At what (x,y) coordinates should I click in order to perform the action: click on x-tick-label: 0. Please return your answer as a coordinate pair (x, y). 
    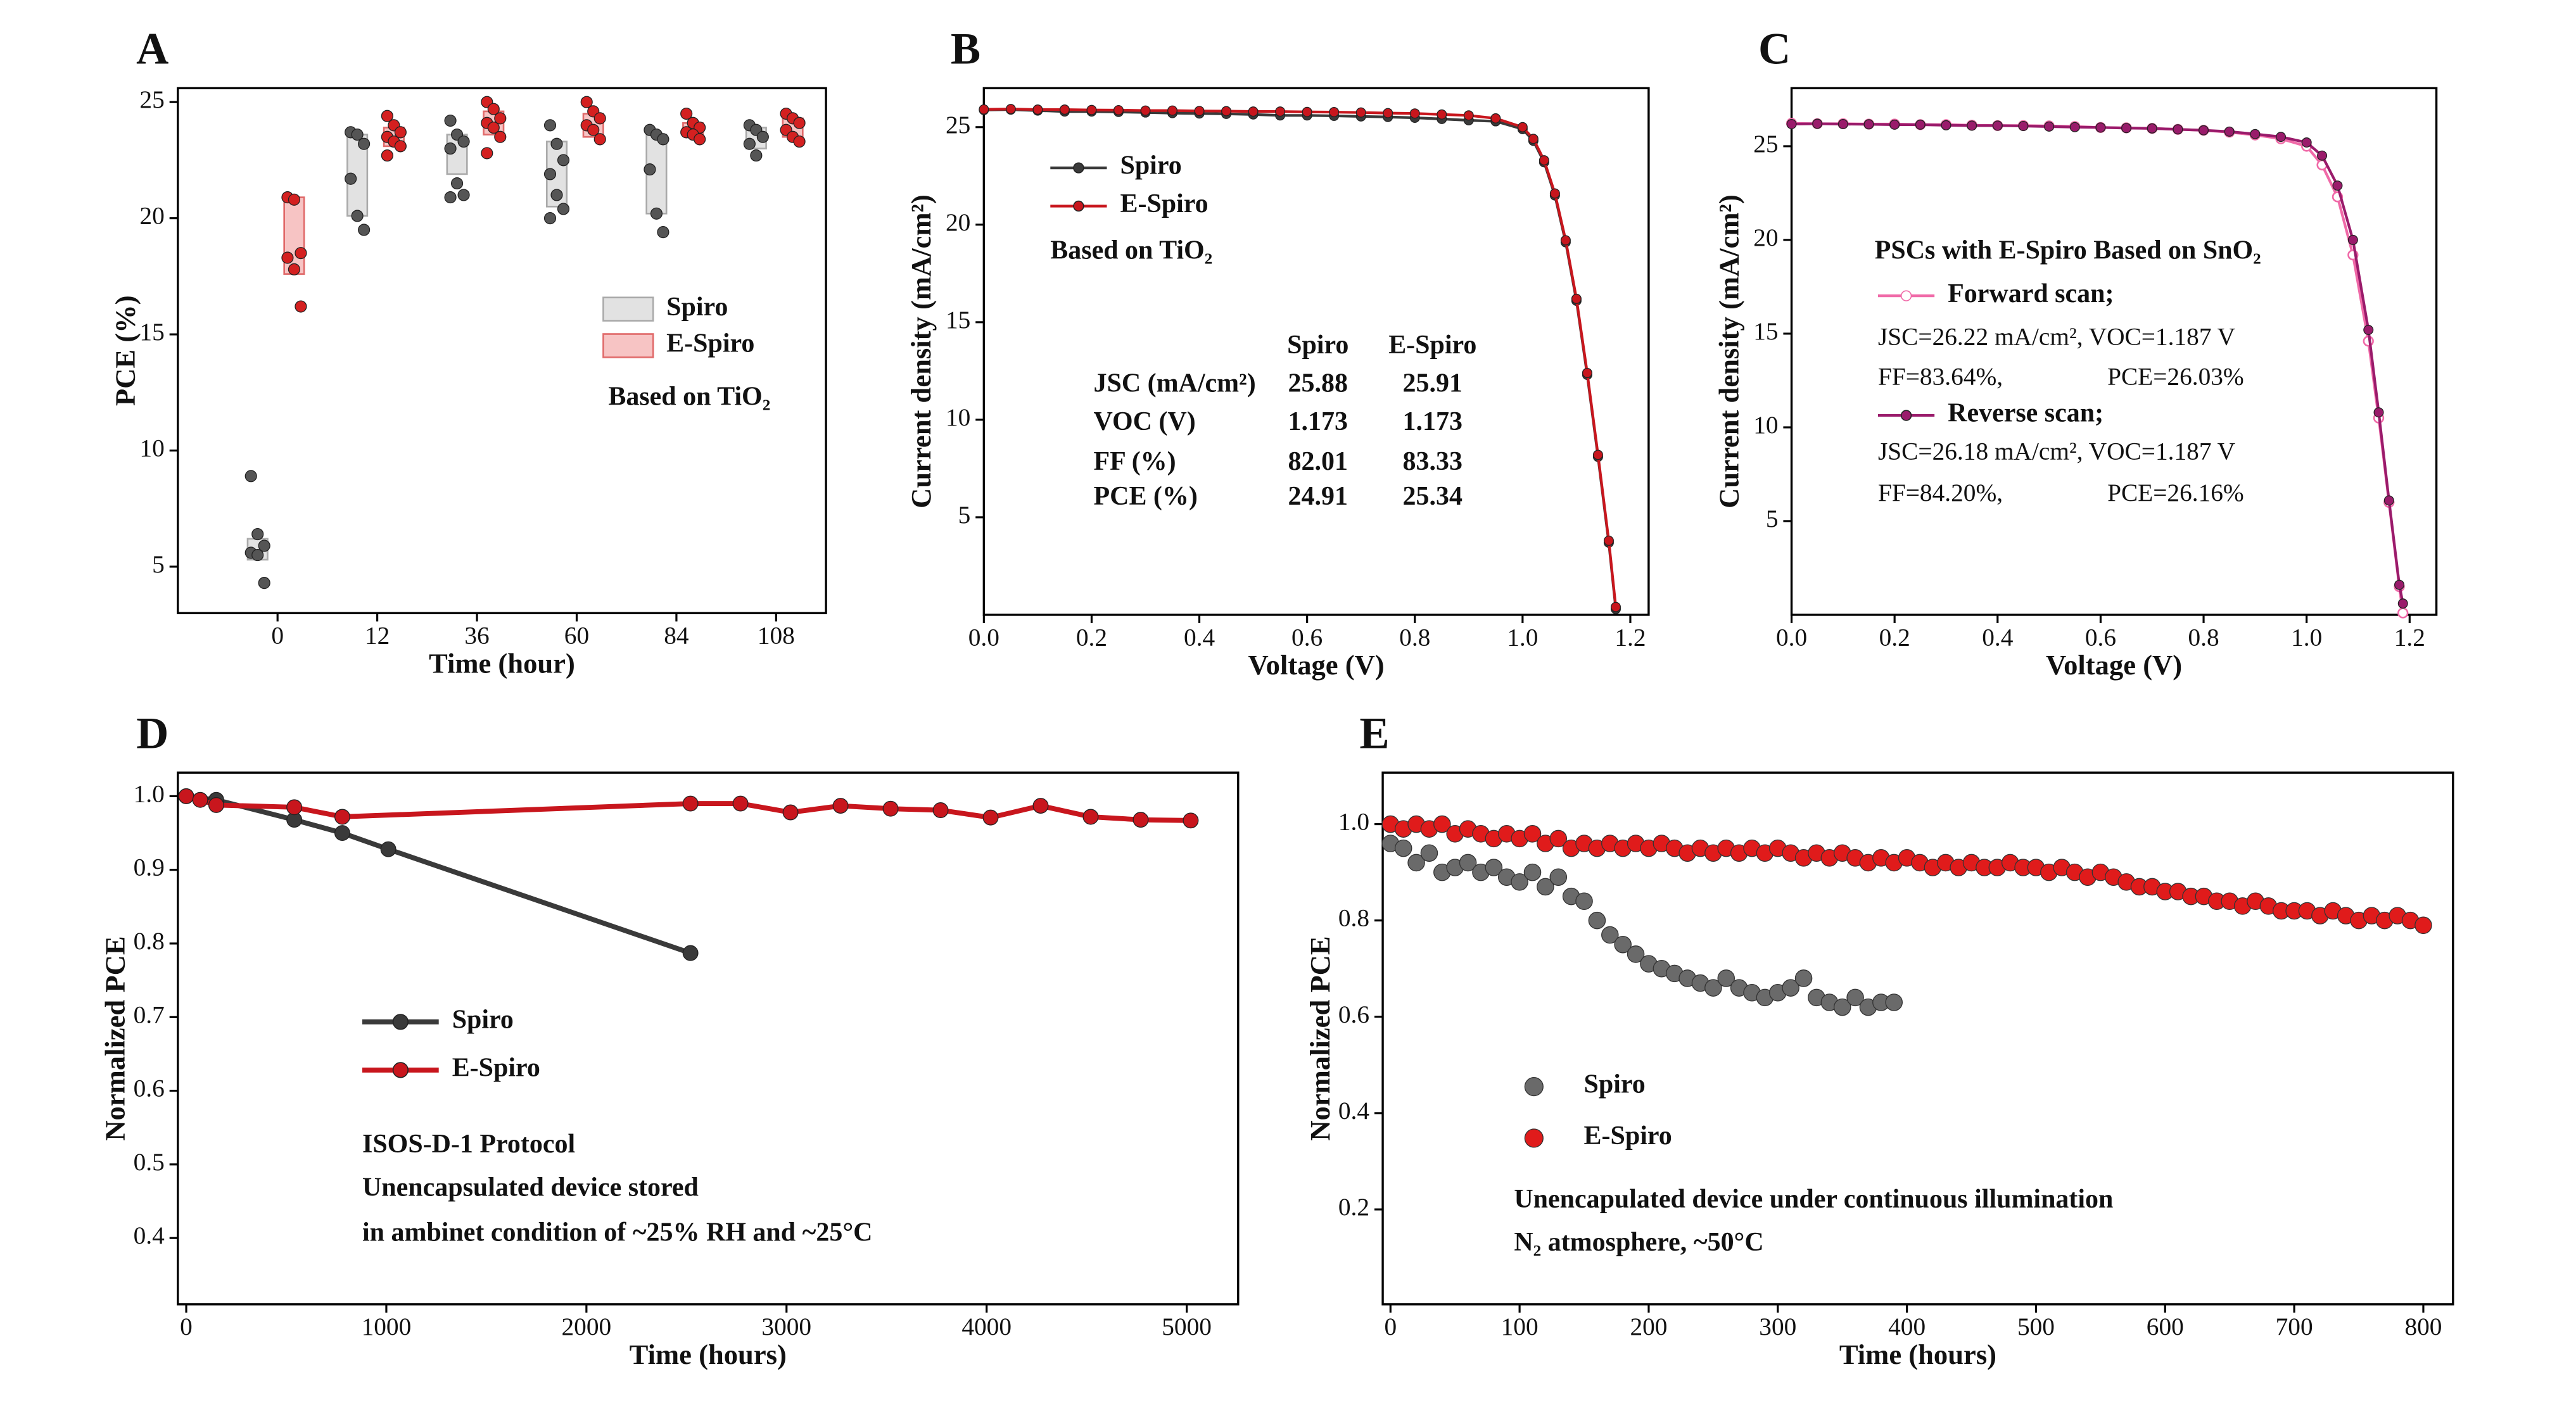
    Looking at the image, I should click on (277, 636).